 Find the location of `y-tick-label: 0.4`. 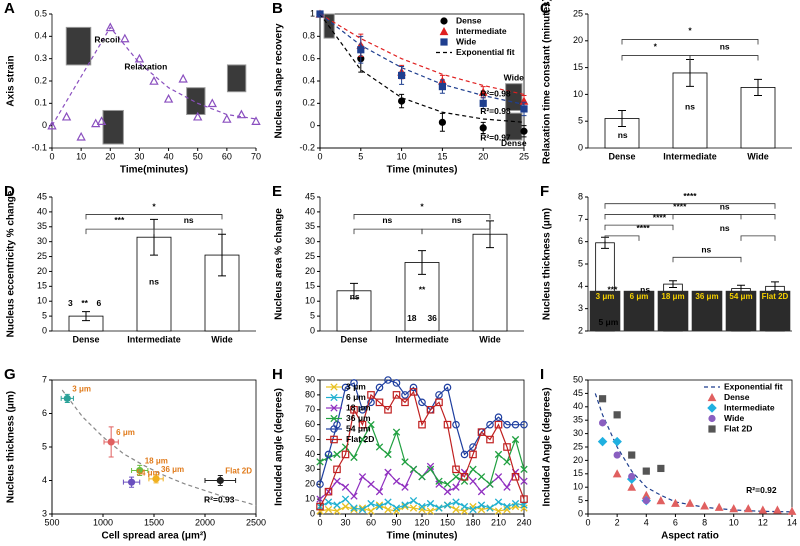

y-tick-label: 0.4 is located at coordinates (308, 80).